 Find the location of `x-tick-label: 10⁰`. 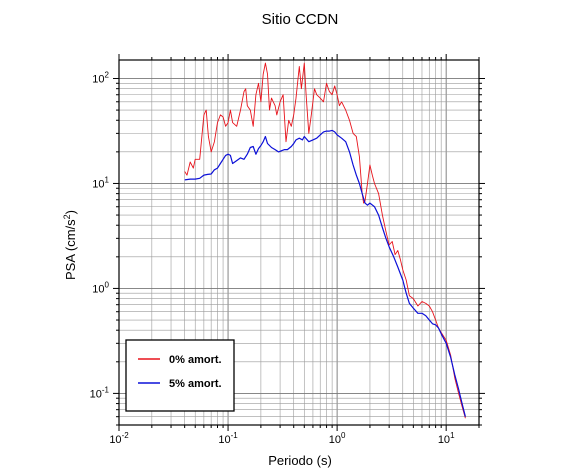

x-tick-label: 10⁰ is located at coordinates (337, 438).